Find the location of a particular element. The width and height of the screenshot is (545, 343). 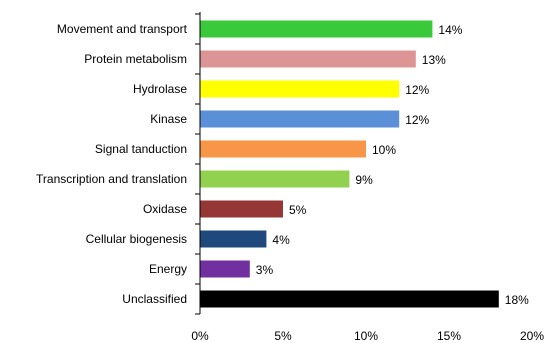

category-label-6: Oxidase is located at coordinates (165, 209).